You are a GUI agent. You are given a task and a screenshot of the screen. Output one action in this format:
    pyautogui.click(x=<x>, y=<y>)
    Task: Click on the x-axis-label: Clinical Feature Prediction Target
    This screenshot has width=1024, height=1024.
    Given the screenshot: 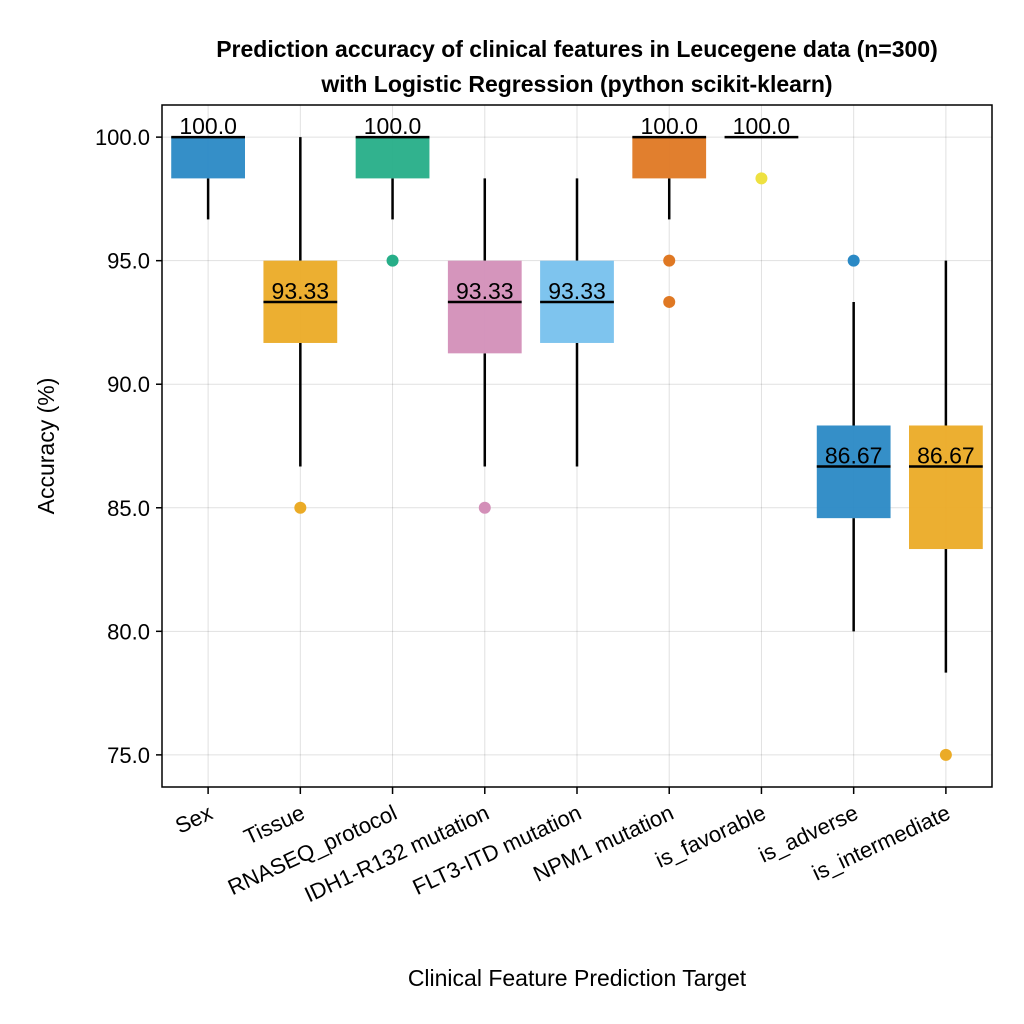 What is the action you would take?
    pyautogui.click(x=577, y=978)
    